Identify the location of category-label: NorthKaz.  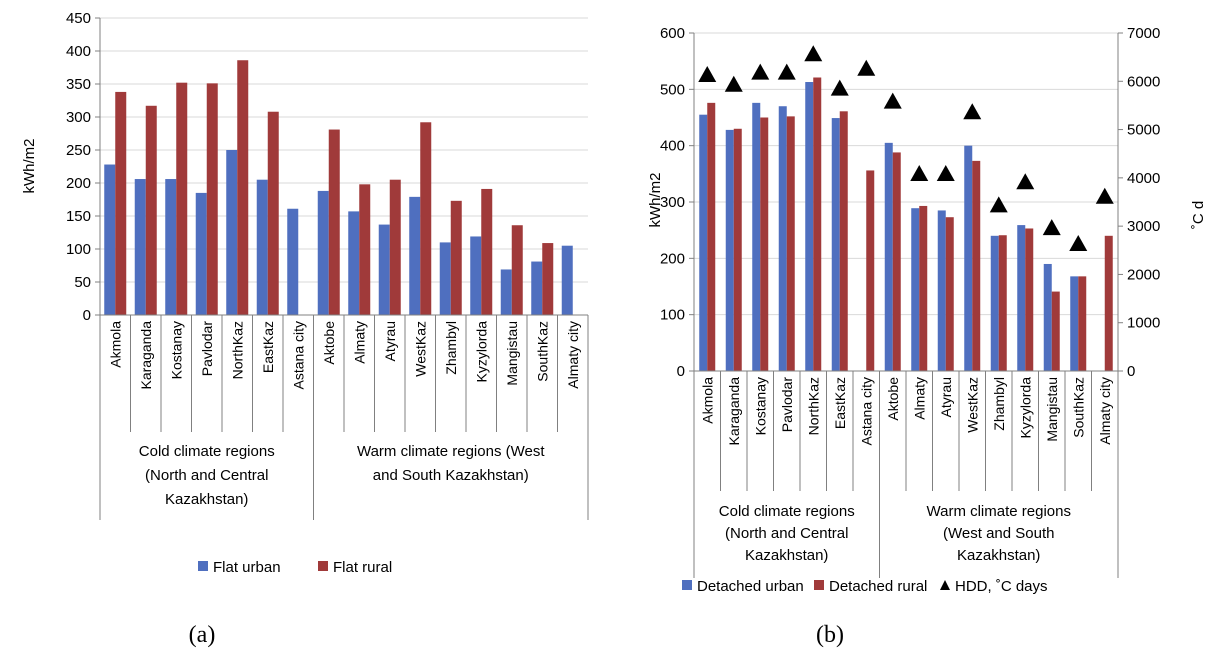
(813, 406).